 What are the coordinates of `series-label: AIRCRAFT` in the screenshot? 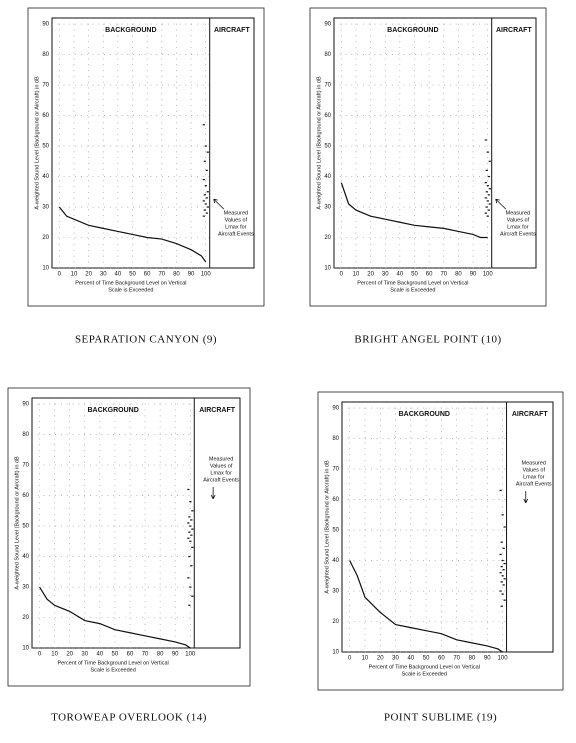 It's located at (530, 414).